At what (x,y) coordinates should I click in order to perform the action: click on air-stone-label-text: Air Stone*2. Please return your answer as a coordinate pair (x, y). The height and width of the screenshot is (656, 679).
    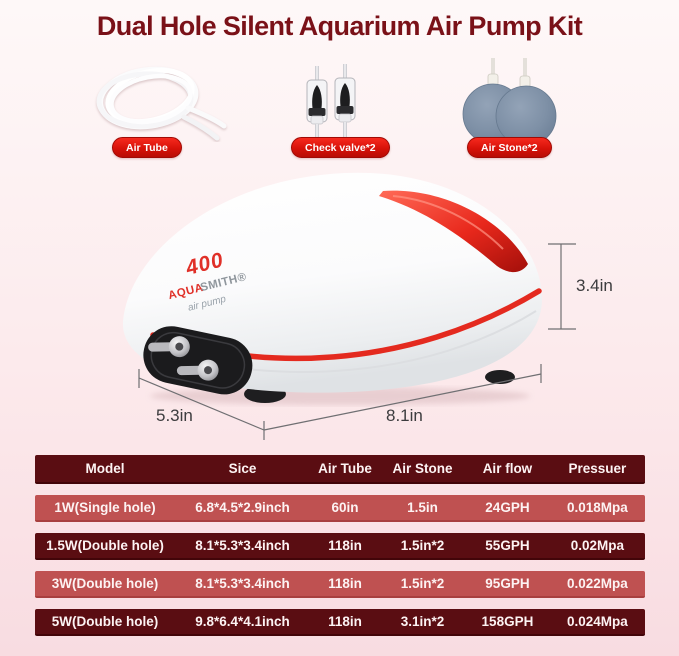
    Looking at the image, I should click on (509, 147).